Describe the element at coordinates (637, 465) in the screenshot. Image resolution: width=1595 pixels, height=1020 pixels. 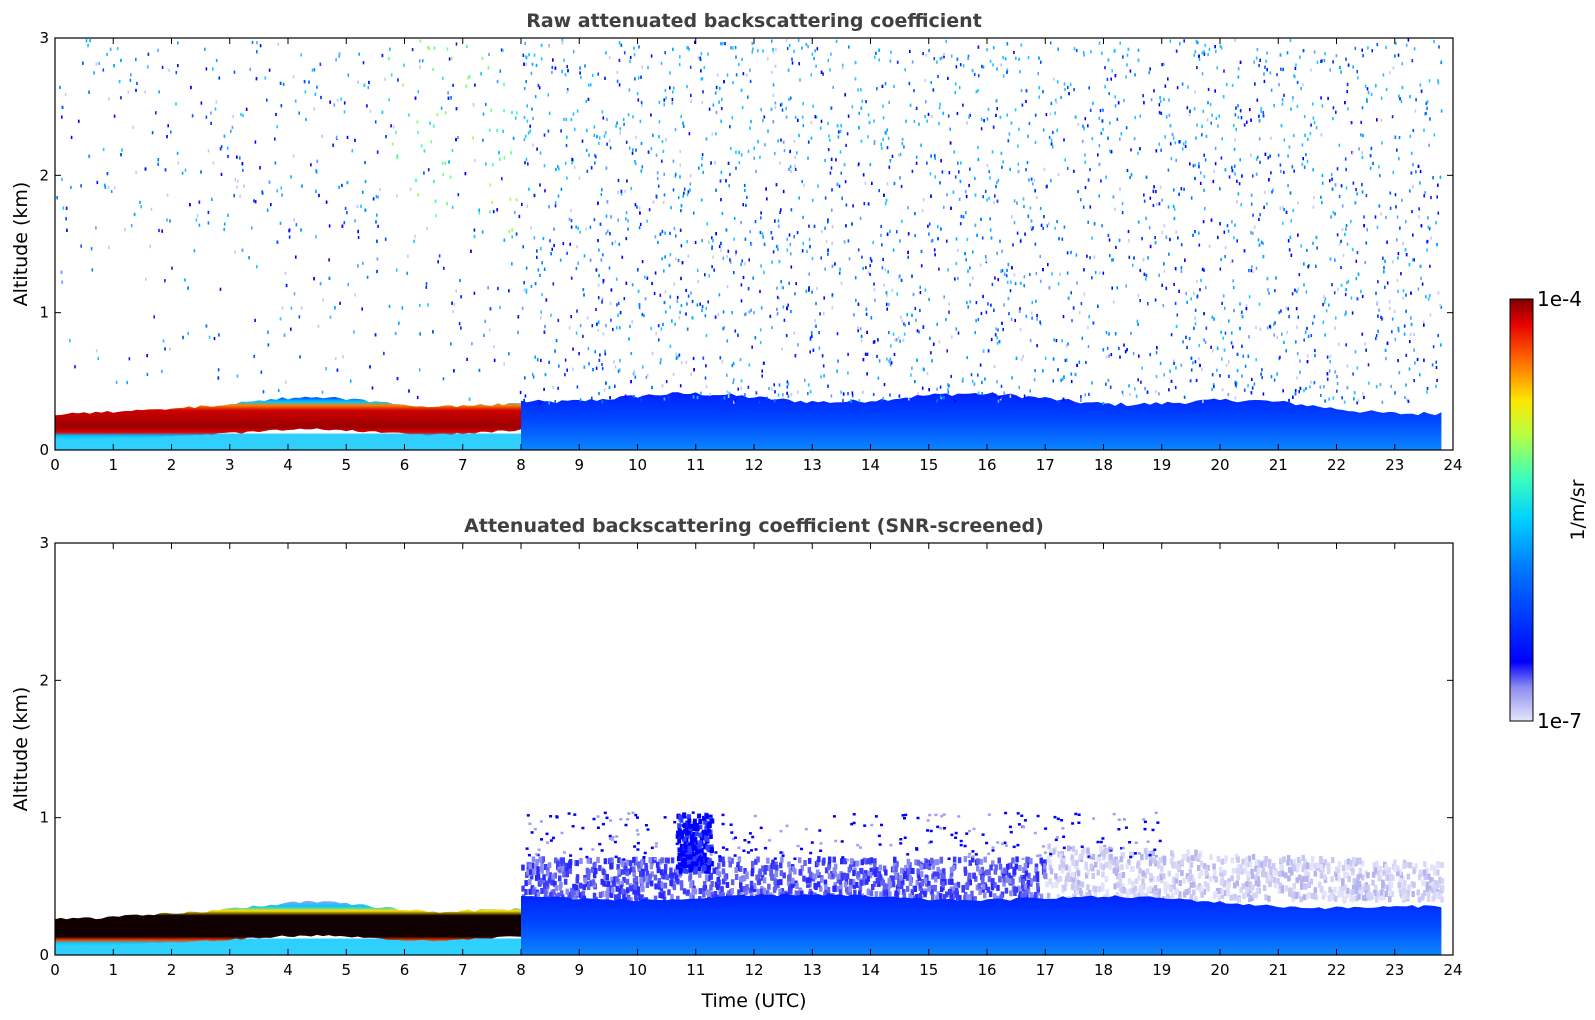
I see `x-tick-label: 10` at that location.